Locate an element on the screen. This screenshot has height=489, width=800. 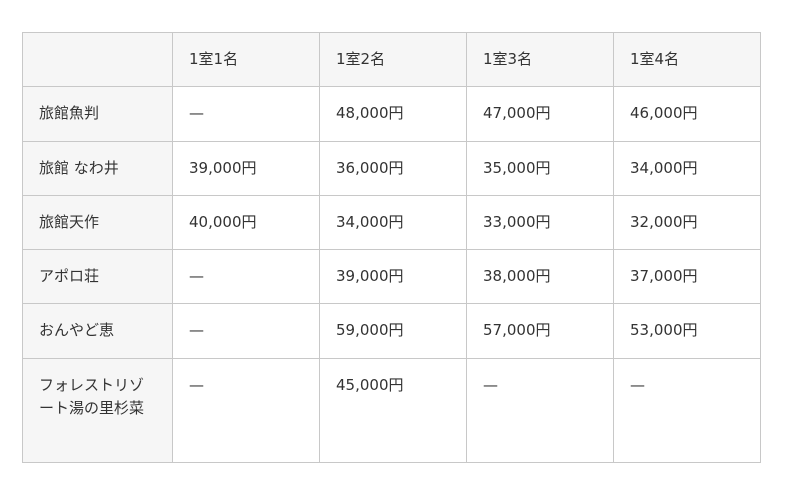
price-cell: 36,000円 is located at coordinates (393, 168).